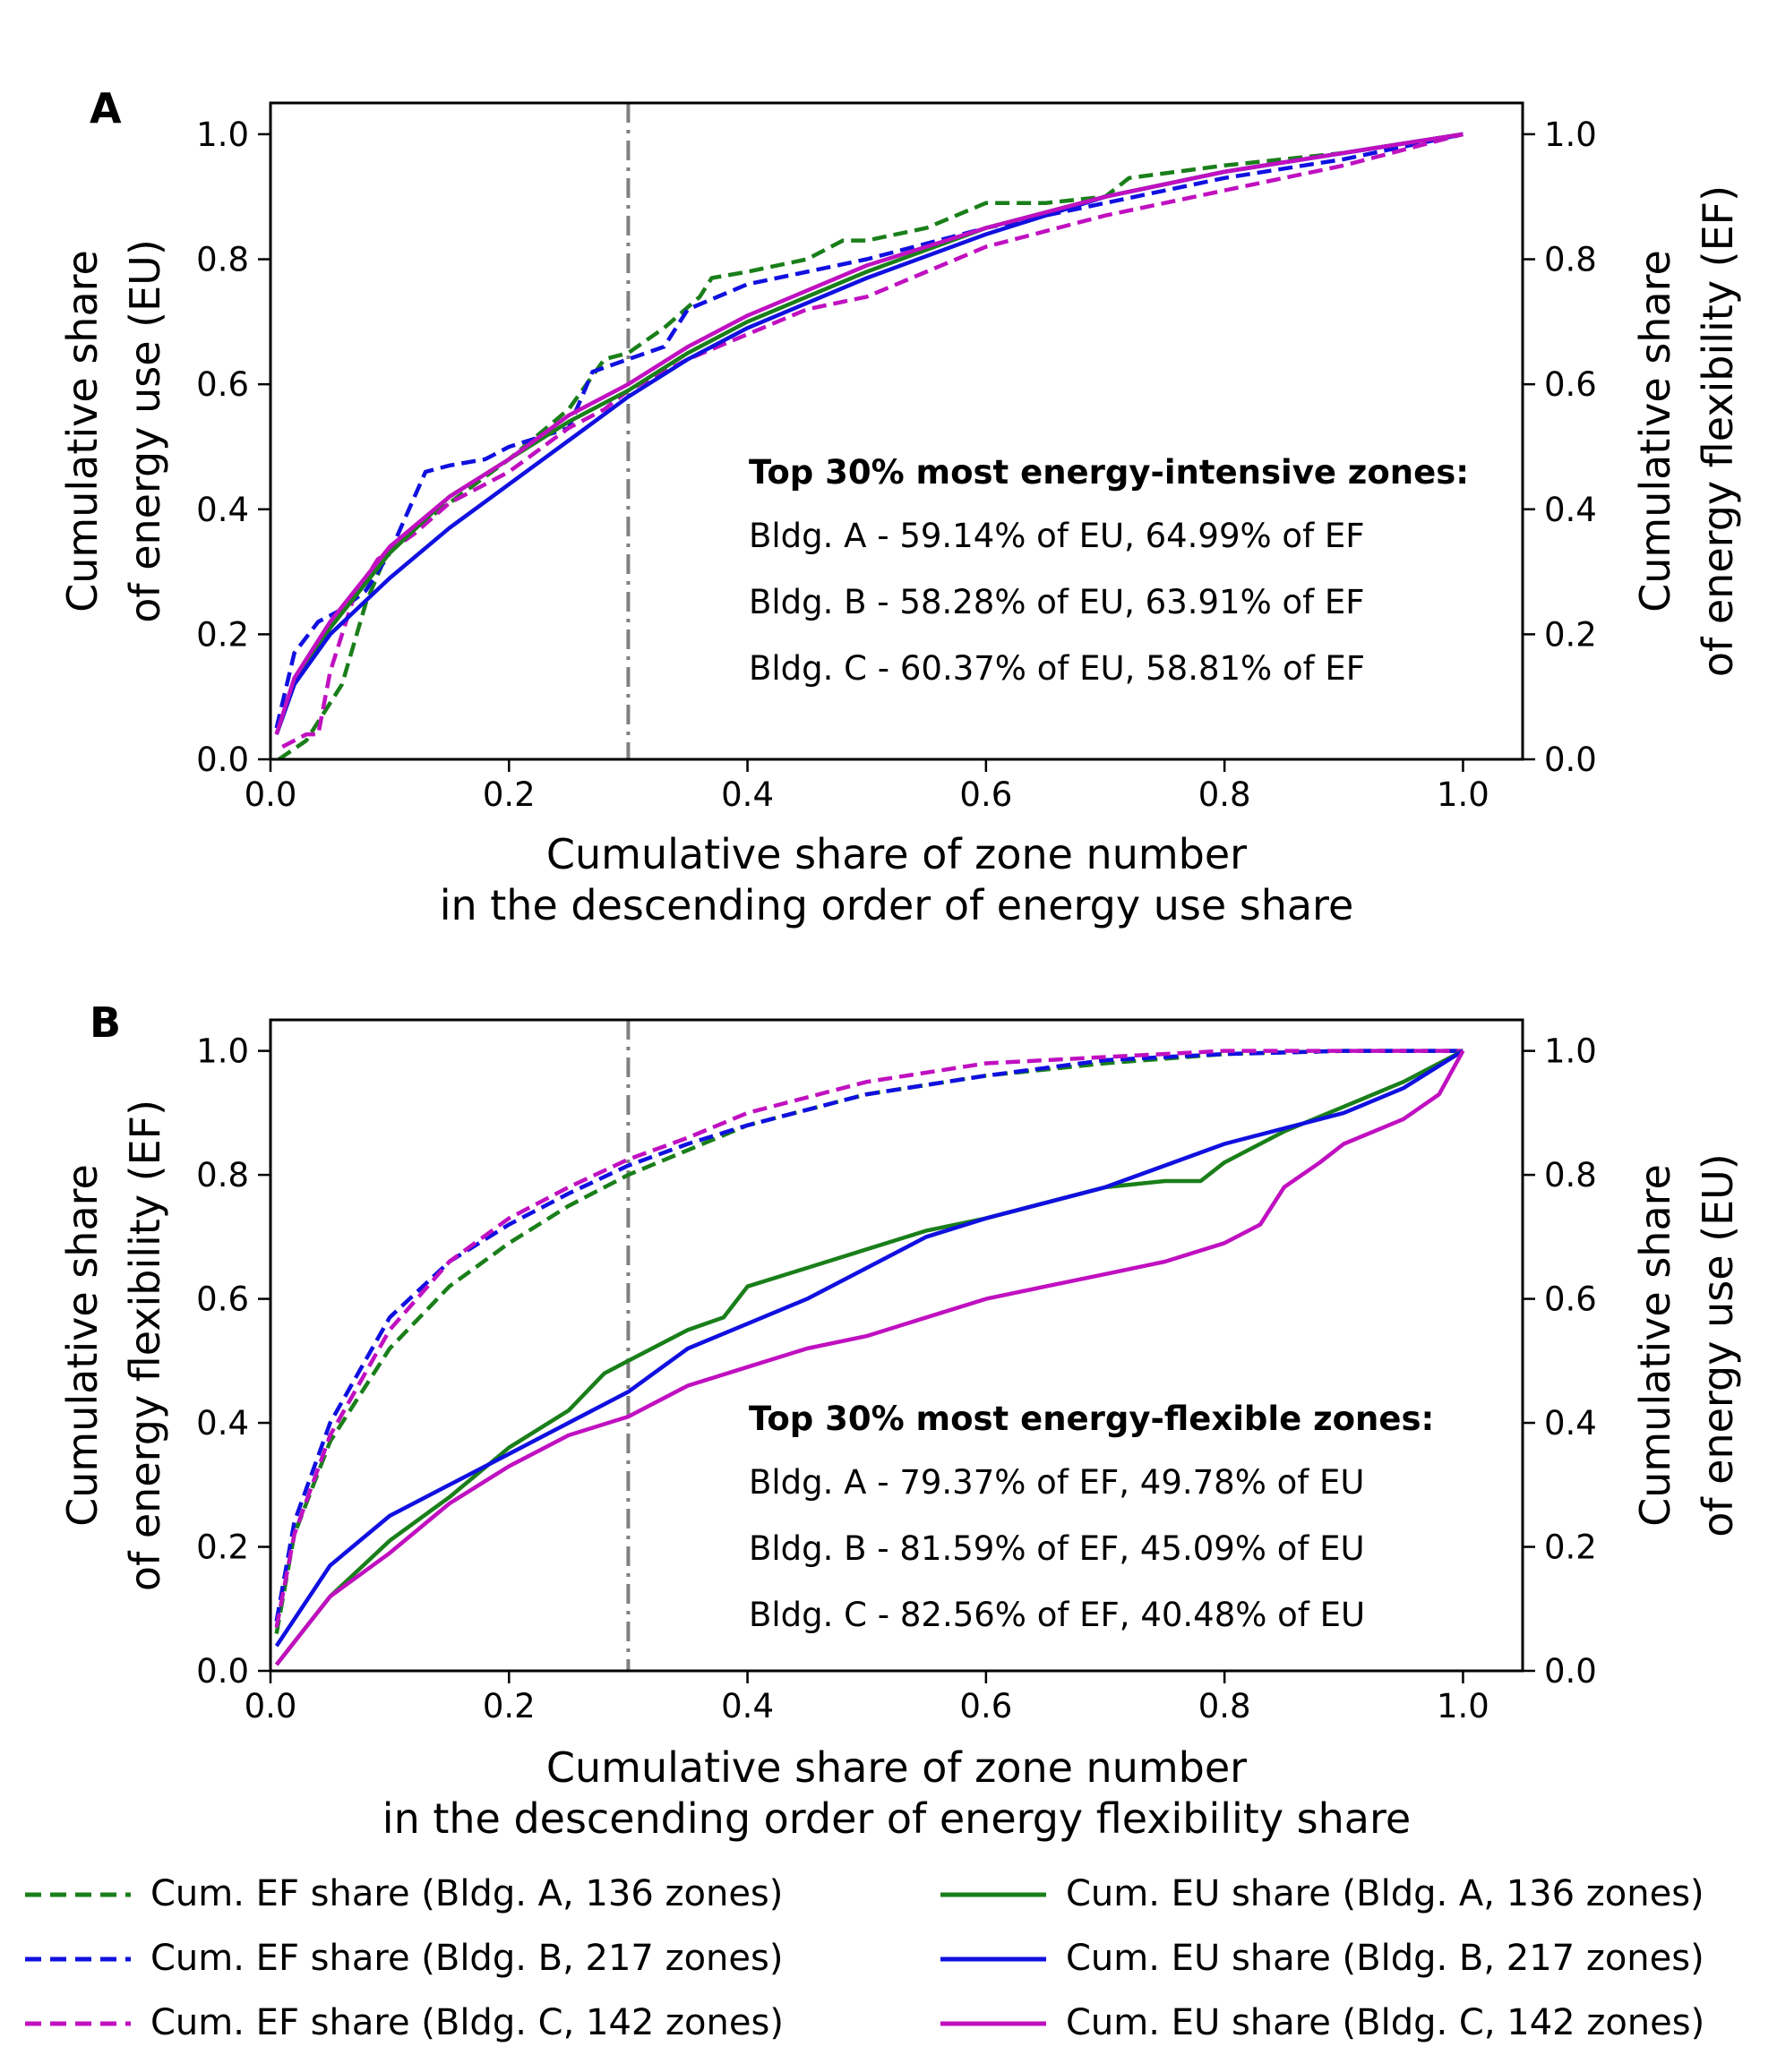 This screenshot has width=1777, height=2072. Describe the element at coordinates (1385, 1959) in the screenshot. I see `legend-label: Cum. EU share (Bldg. B, 217 zones)` at that location.